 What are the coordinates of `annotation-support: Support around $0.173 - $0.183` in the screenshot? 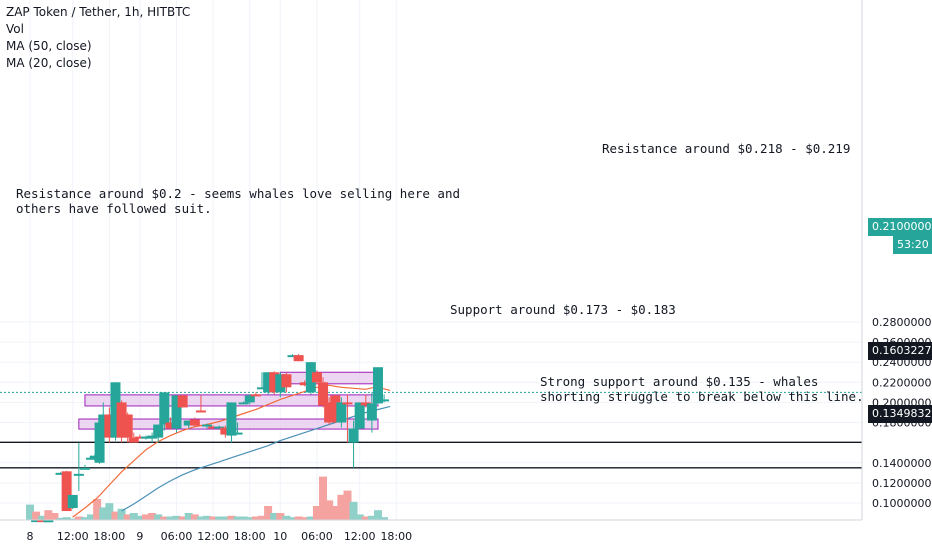 It's located at (563, 309).